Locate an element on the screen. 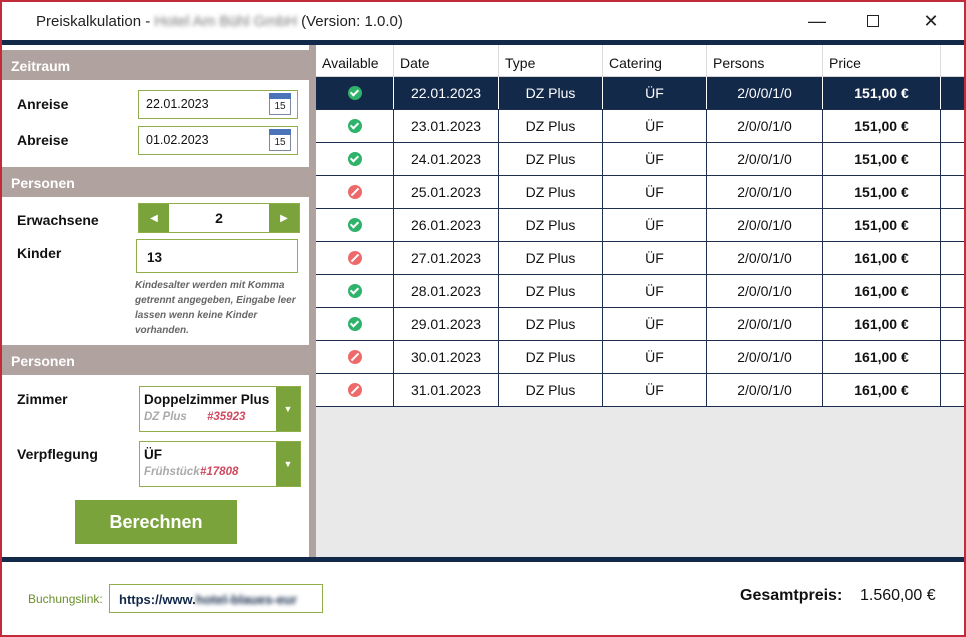  table-row: 30.01.2023 DZ Plus ÜF 2/0/0/1/0 161,00 € is located at coordinates (640, 357).